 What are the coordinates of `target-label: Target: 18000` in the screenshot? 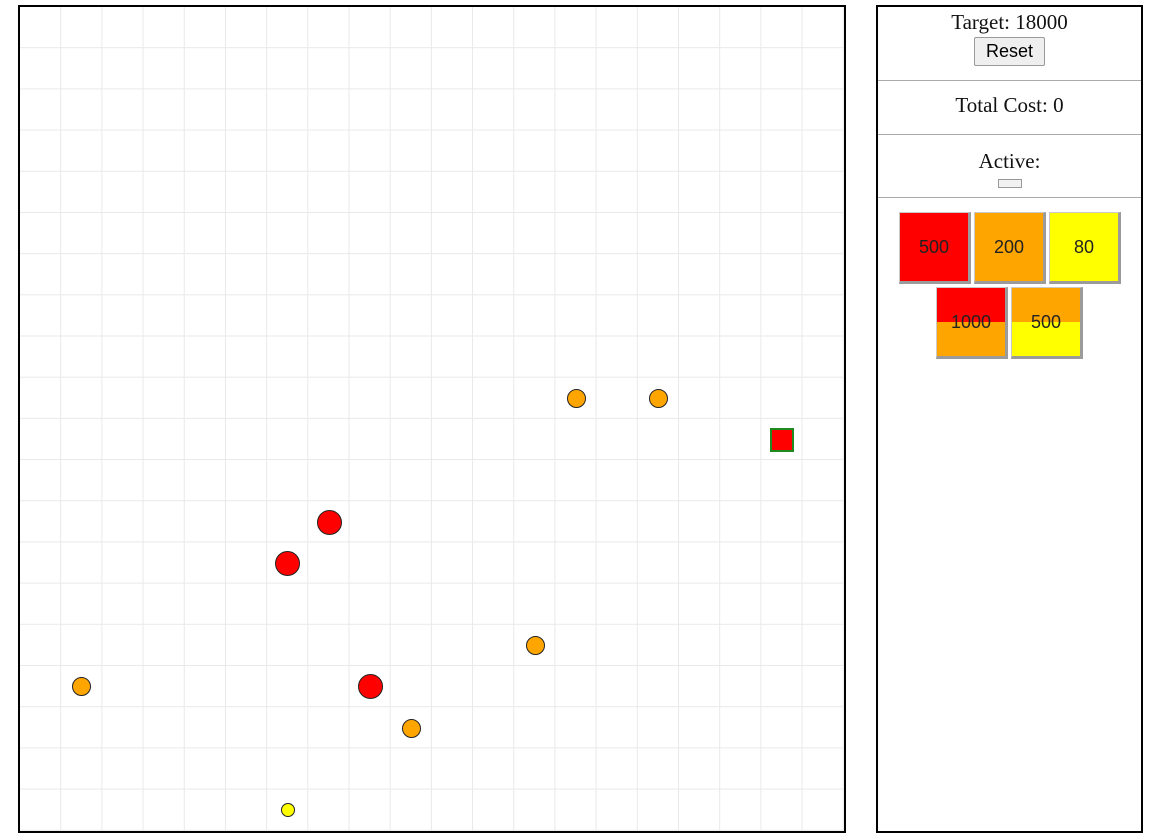 It's located at (1009, 22).